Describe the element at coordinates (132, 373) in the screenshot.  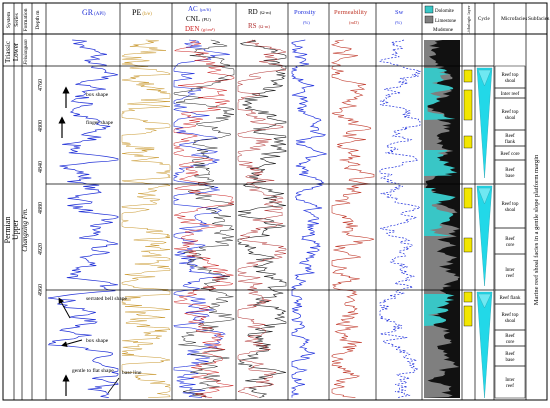
I see `annotation-base-line: base line` at that location.